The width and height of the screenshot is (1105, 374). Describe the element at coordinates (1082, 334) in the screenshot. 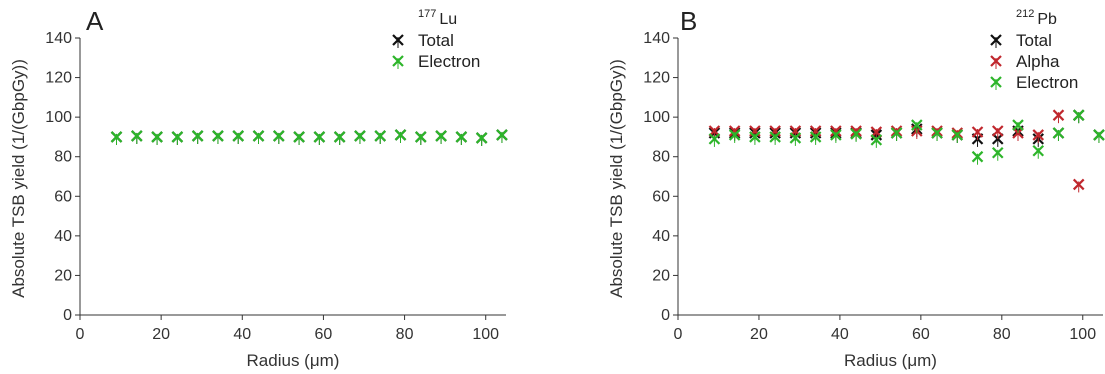

I see `panel-b-x-tick-label: 100` at that location.